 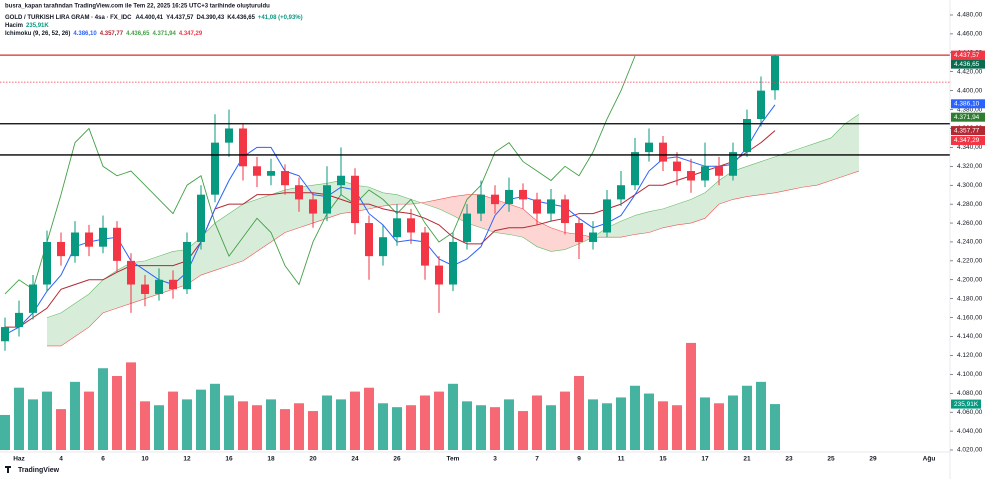 What do you see at coordinates (621, 459) in the screenshot?
I see `x-tick-label: 11` at bounding box center [621, 459].